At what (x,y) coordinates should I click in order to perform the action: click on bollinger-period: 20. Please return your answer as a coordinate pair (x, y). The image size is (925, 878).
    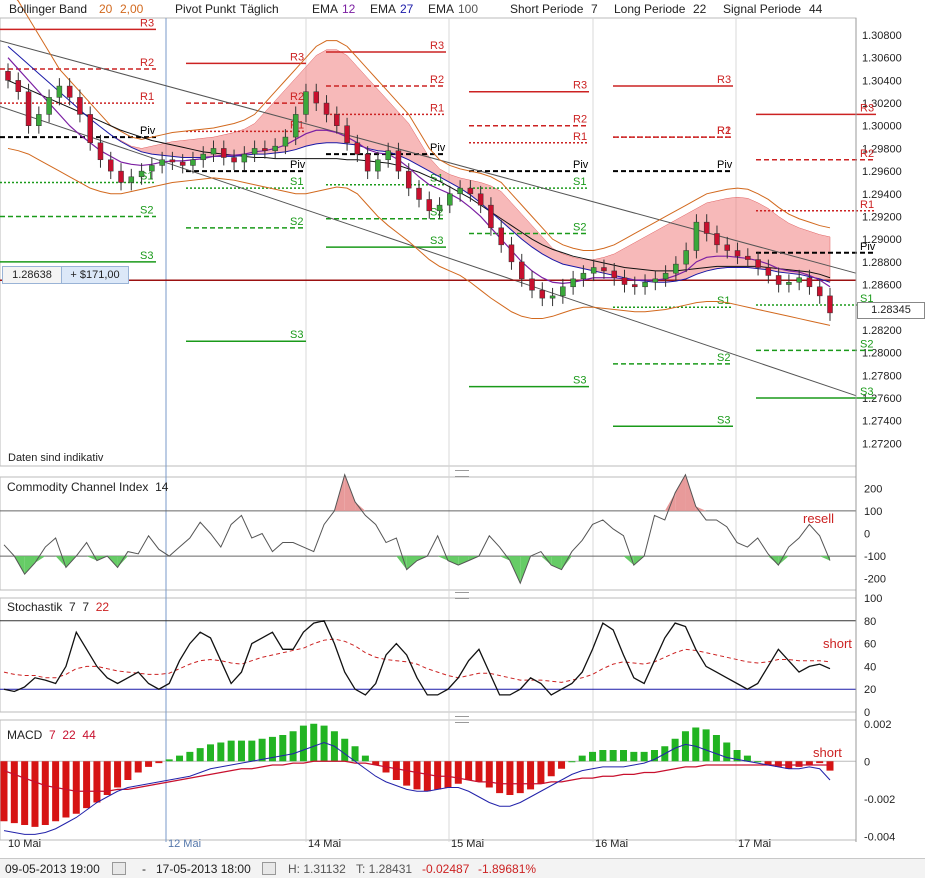
    Looking at the image, I should click on (106, 9).